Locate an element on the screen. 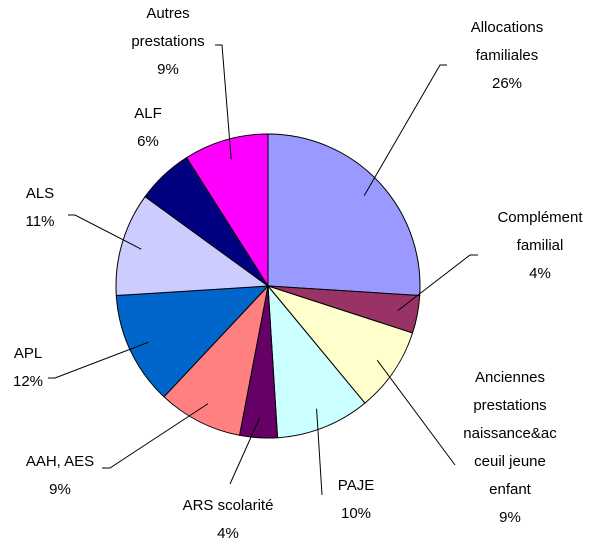  slice-label: ALS is located at coordinates (40, 193).